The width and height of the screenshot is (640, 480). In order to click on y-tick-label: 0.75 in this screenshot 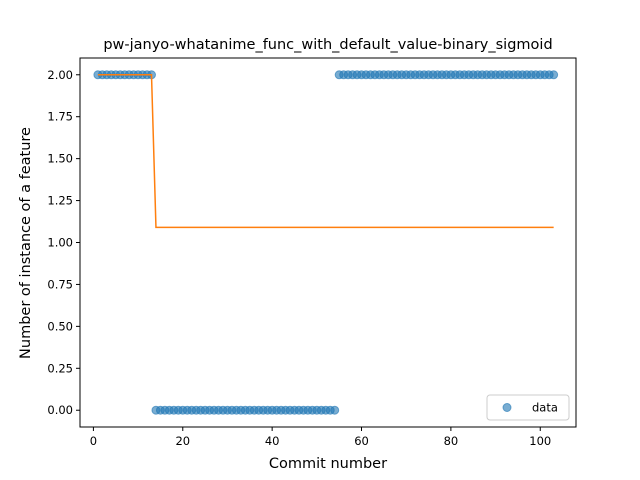, I will do `click(60, 284)`.